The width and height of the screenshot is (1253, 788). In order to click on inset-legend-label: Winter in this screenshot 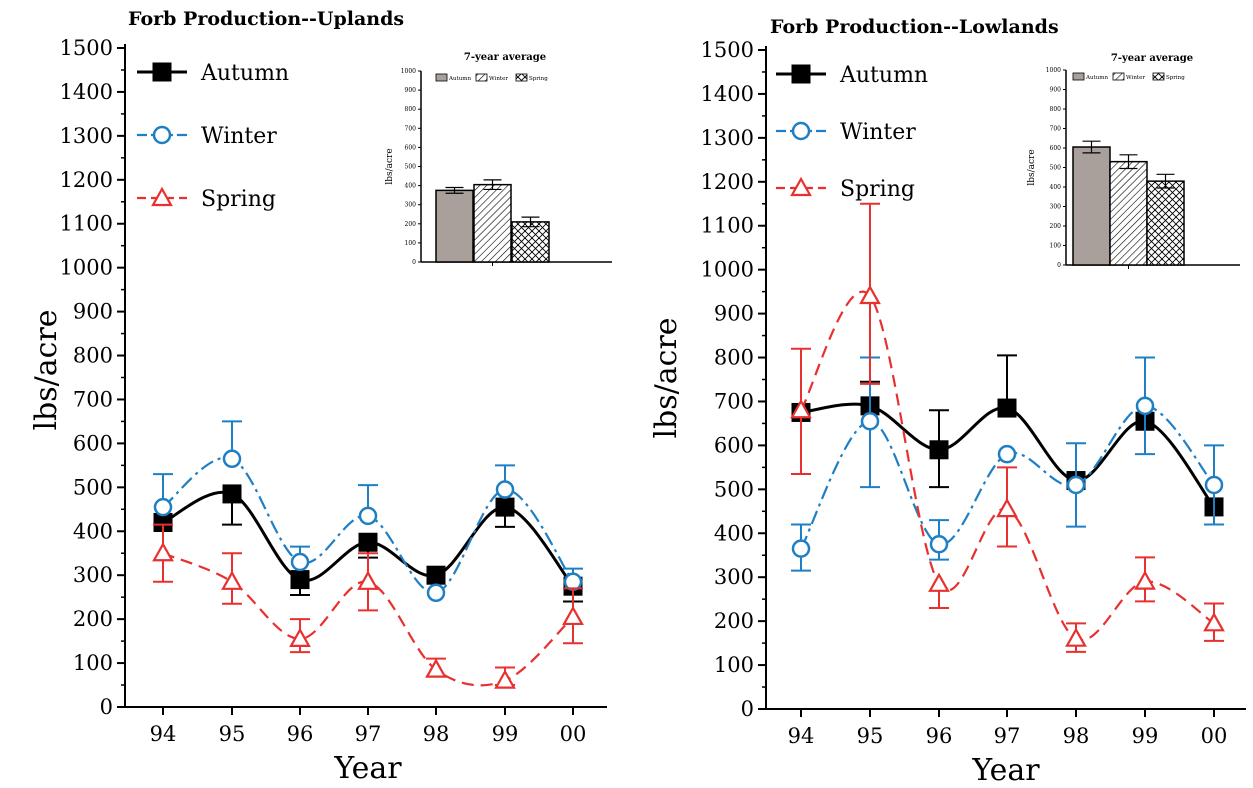, I will do `click(1135, 78)`.